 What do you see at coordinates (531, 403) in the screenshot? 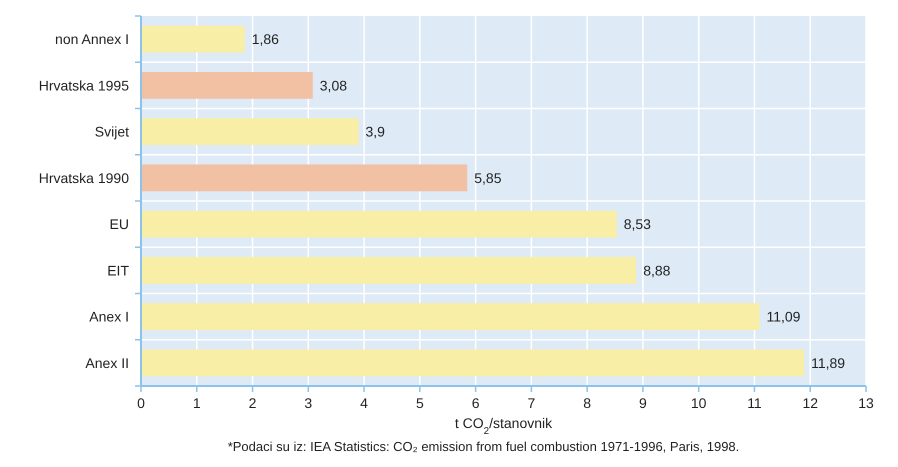
I see `x-tick-label: 7` at bounding box center [531, 403].